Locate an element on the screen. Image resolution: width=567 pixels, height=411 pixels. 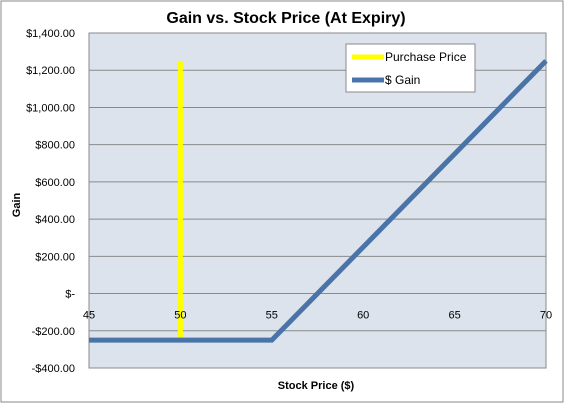
legend-box is located at coordinates (410, 68).